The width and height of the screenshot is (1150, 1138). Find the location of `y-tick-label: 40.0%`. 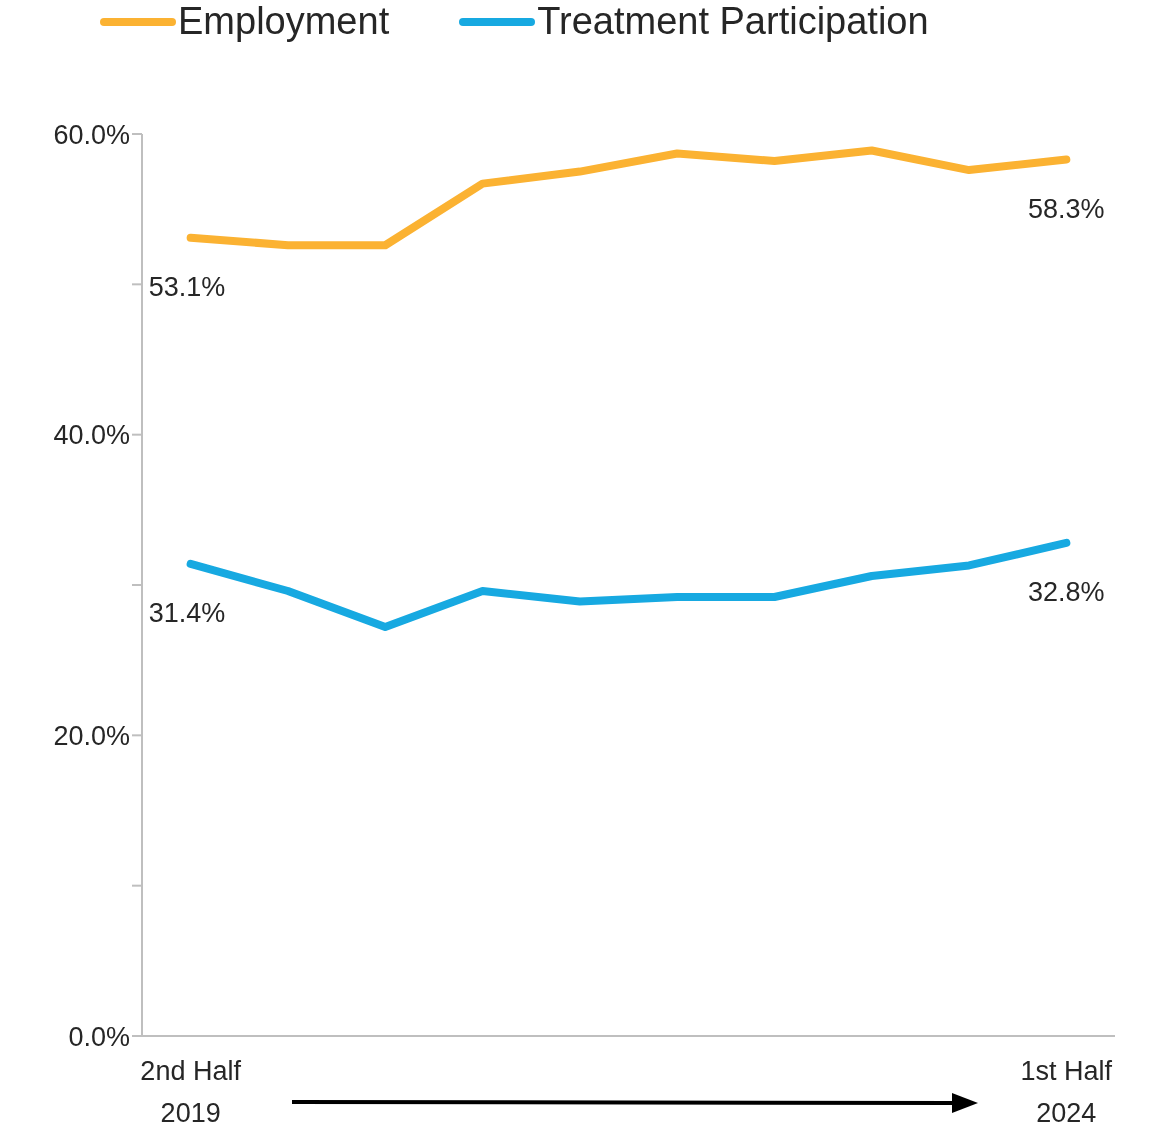

y-tick-label: 40.0% is located at coordinates (91, 435).